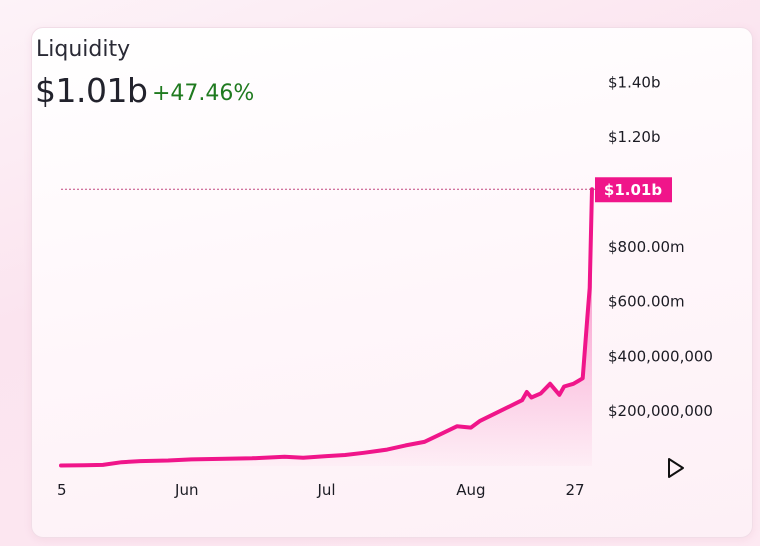 This screenshot has height=546, width=760. What do you see at coordinates (203, 93) in the screenshot?
I see `metric-change: +47.46%` at bounding box center [203, 93].